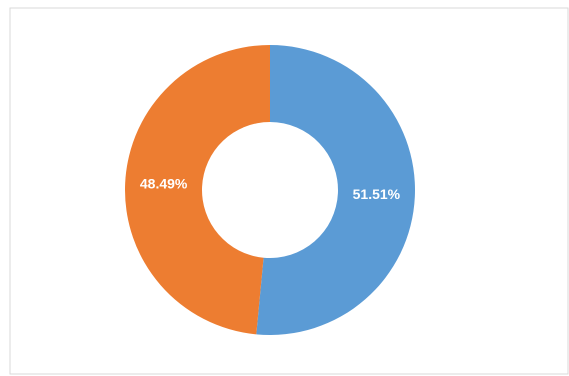 This screenshot has width=569, height=376. What do you see at coordinates (164, 184) in the screenshot?
I see `data-label: 48.49%` at bounding box center [164, 184].